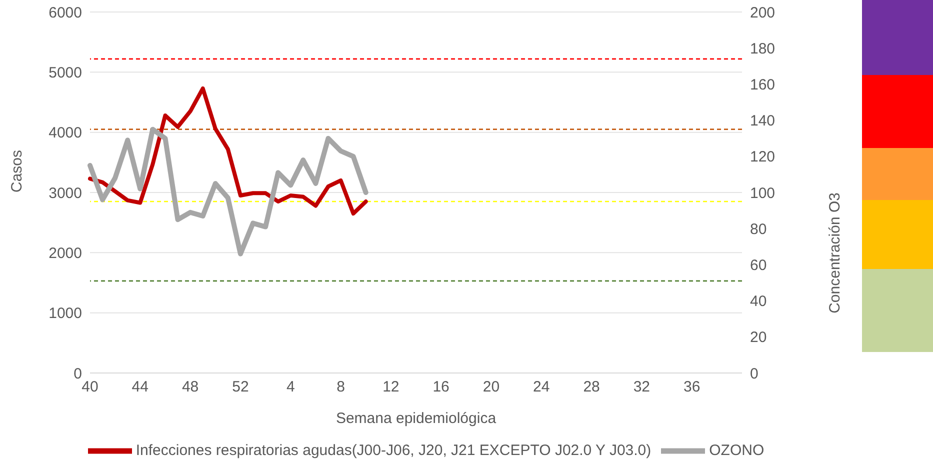 Image resolution: width=933 pixels, height=459 pixels. I want to click on y2-tick-label: 120, so click(763, 157).